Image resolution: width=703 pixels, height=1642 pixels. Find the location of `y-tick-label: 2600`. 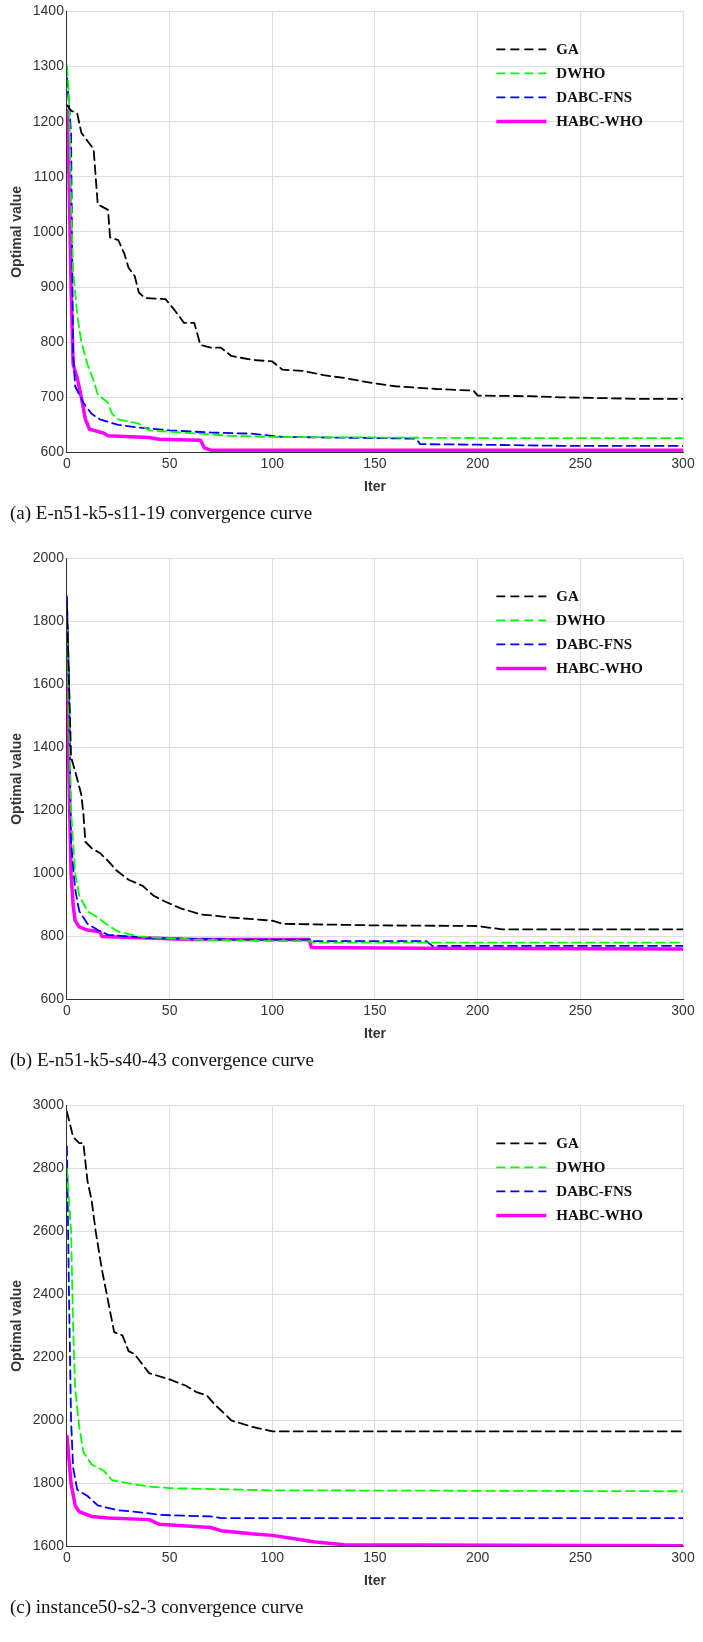

y-tick-label: 2600 is located at coordinates (48, 1230).